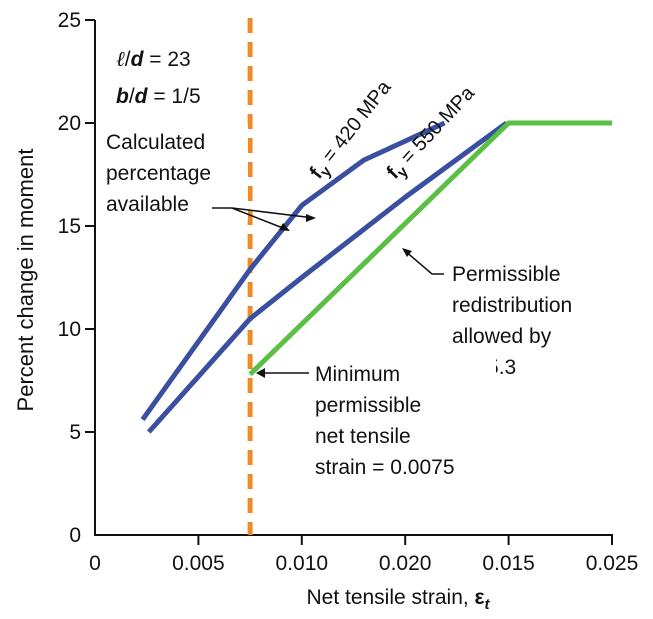 The height and width of the screenshot is (619, 653). I want to click on x-tick-label: 0, so click(95, 563).